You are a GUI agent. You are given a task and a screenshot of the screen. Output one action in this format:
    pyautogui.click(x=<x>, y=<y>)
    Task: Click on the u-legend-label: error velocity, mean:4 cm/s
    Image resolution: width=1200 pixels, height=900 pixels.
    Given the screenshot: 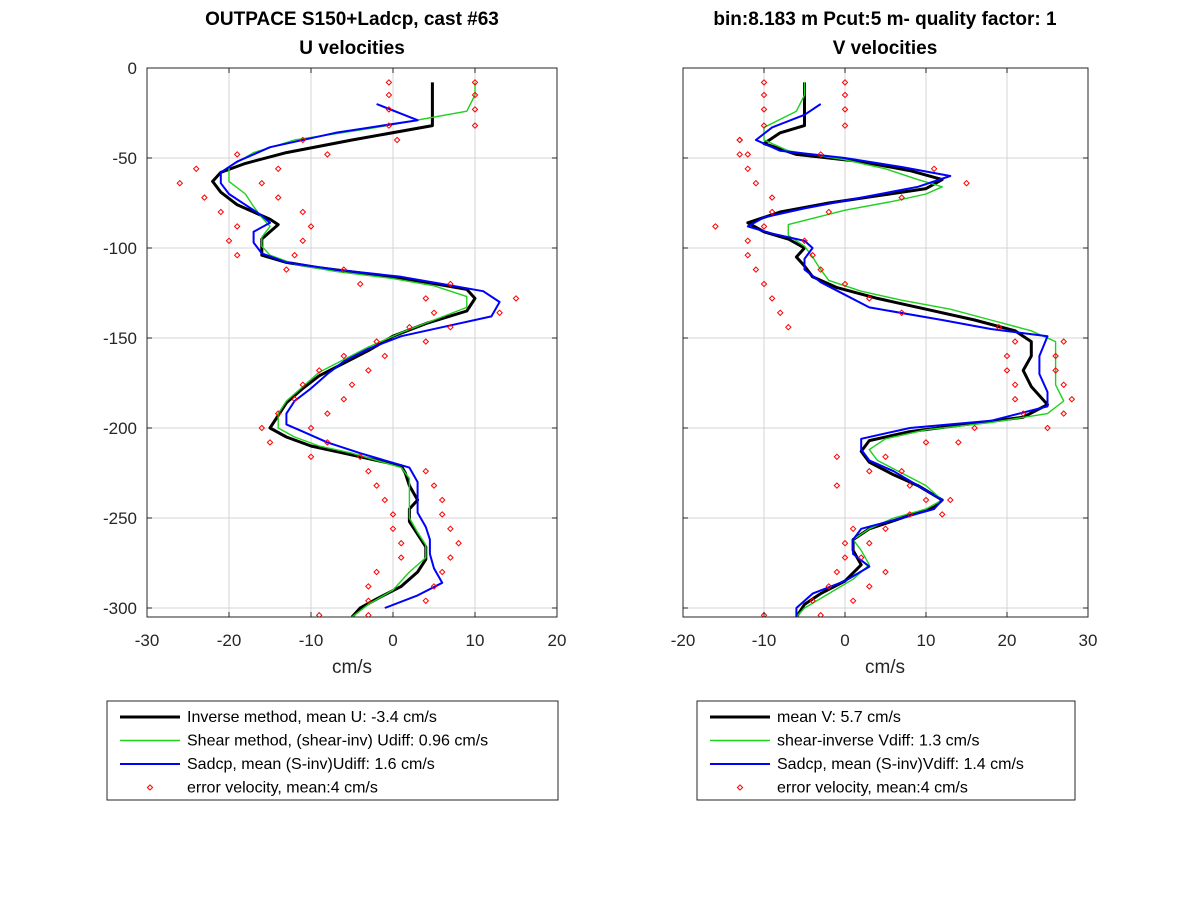 What is the action you would take?
    pyautogui.click(x=282, y=788)
    